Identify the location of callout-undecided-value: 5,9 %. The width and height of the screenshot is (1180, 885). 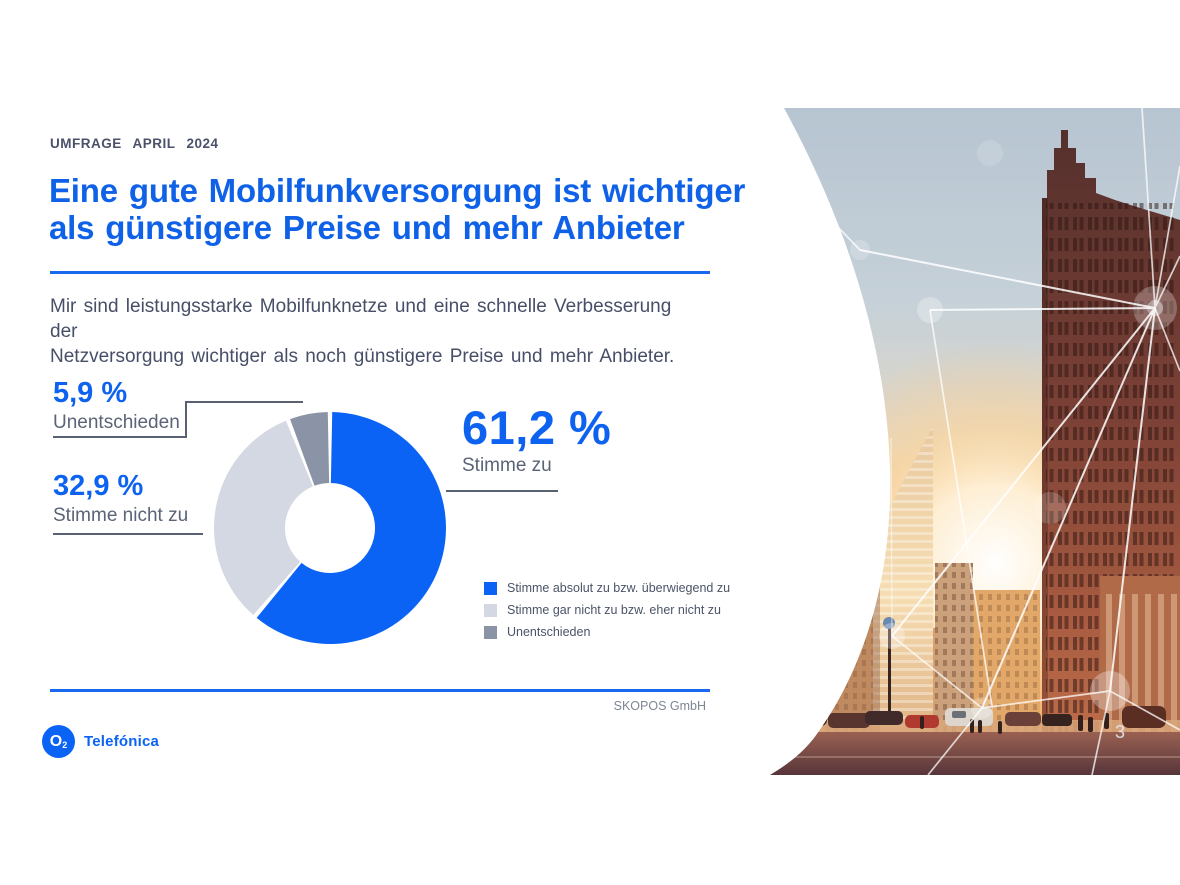
(90, 393).